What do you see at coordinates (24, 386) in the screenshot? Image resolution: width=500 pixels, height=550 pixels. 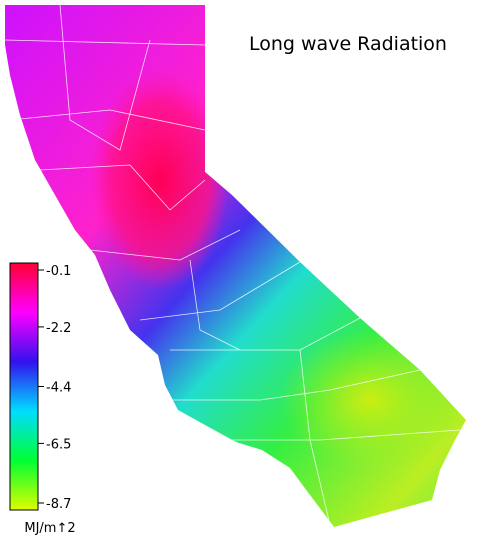 I see `colorbar-ramp` at bounding box center [24, 386].